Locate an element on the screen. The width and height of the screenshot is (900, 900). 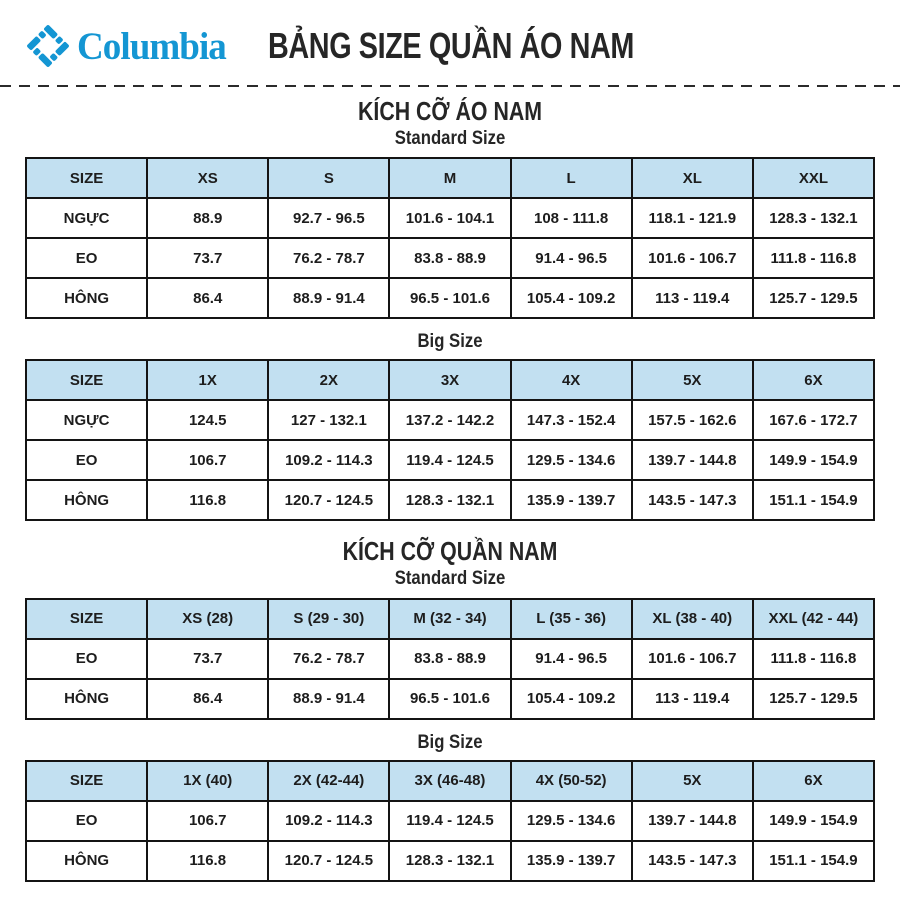
size-header-cell: L (35 - 36) is located at coordinates (571, 618).